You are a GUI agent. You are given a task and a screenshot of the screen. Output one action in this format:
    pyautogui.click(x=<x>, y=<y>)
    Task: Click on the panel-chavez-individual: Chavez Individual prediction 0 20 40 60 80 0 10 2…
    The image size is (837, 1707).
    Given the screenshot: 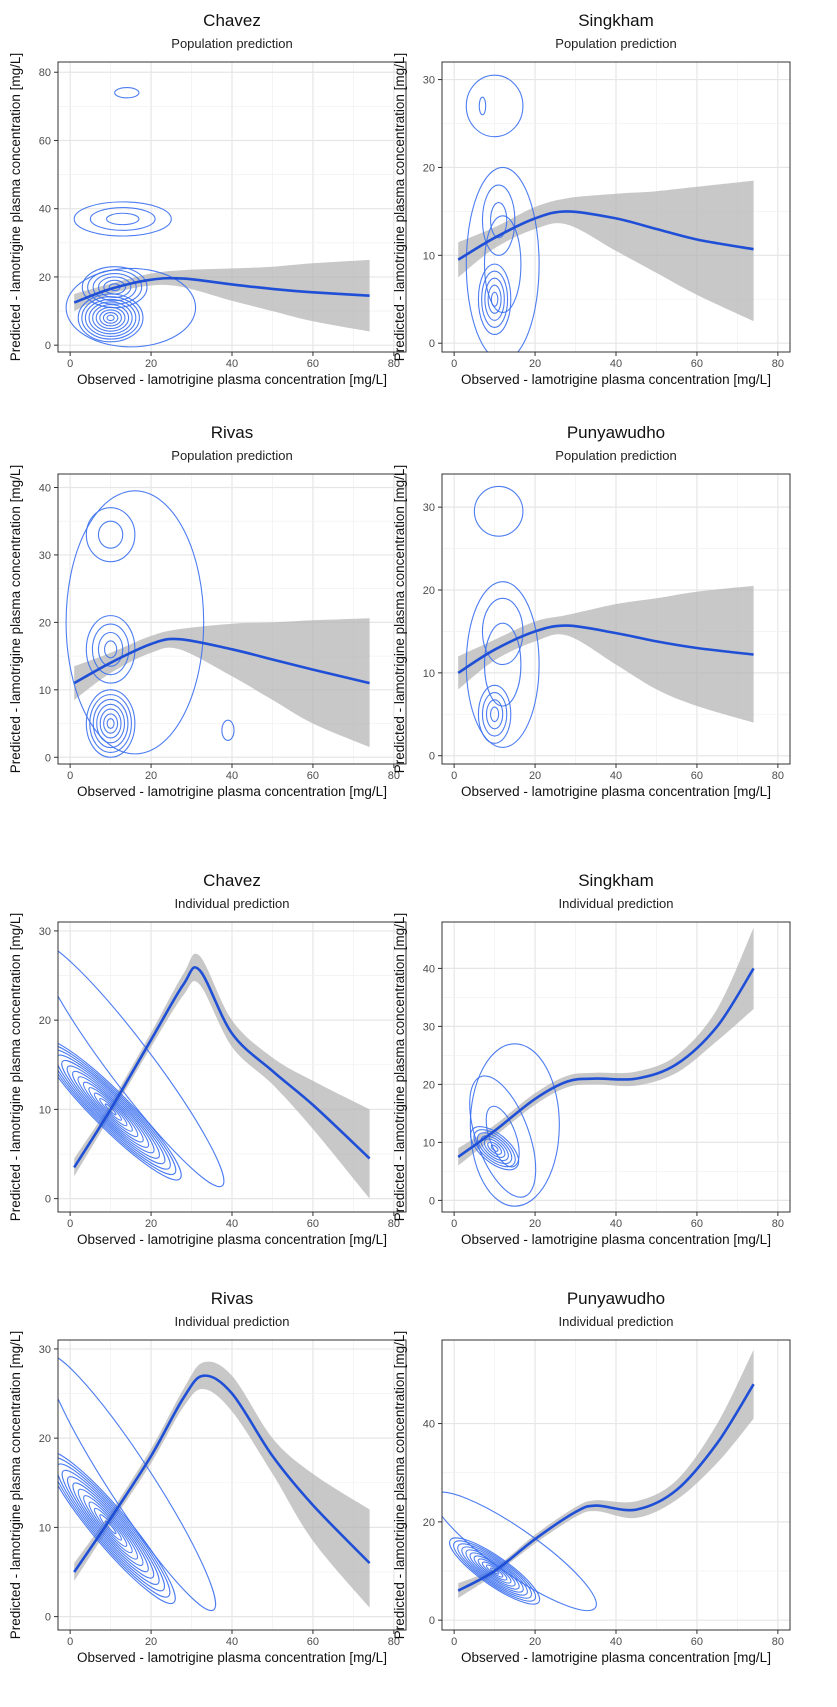 What is the action you would take?
    pyautogui.click(x=210, y=1063)
    